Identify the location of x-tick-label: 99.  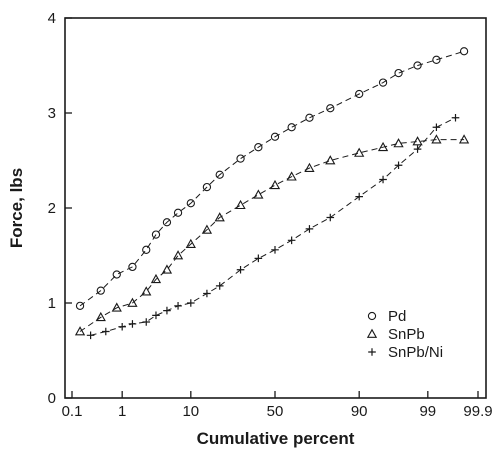
(427, 411).